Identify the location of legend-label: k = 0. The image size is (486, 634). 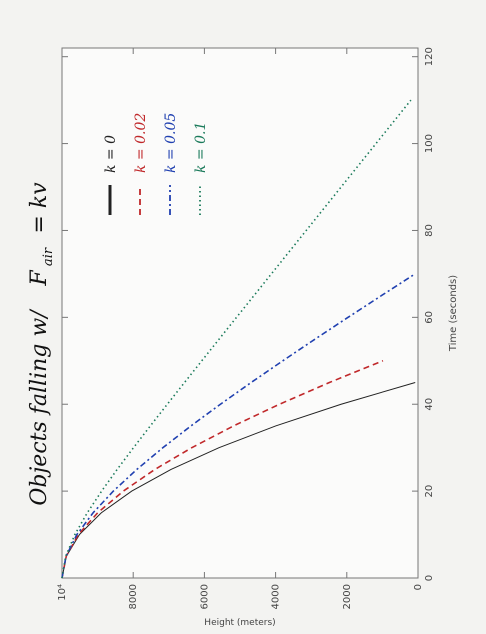
(111, 154).